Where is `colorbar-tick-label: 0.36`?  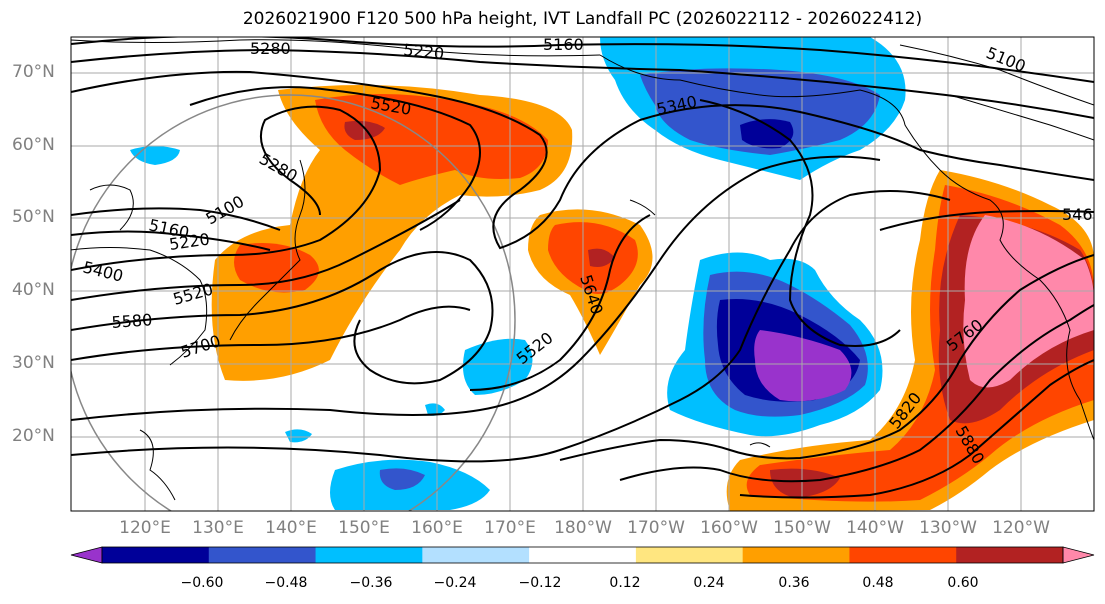 colorbar-tick-label: 0.36 is located at coordinates (794, 583).